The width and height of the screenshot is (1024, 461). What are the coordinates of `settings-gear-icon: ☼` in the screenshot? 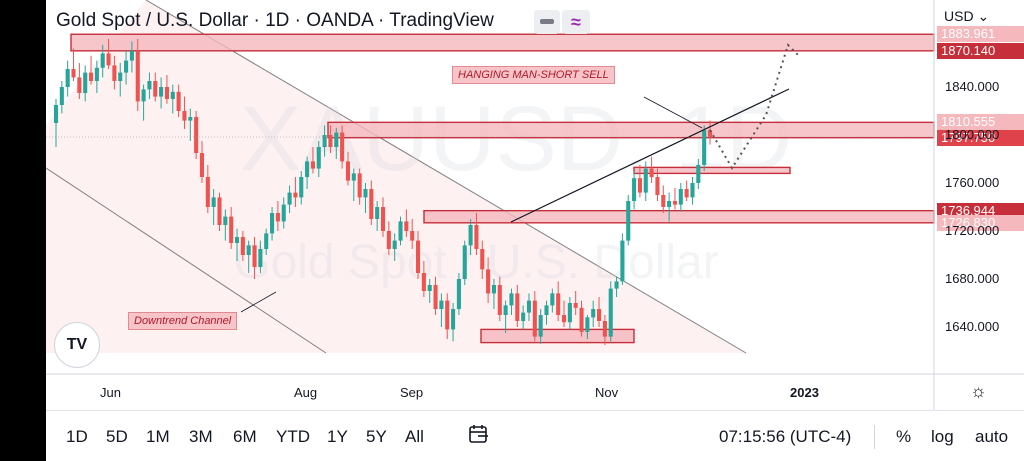 It's located at (978, 391).